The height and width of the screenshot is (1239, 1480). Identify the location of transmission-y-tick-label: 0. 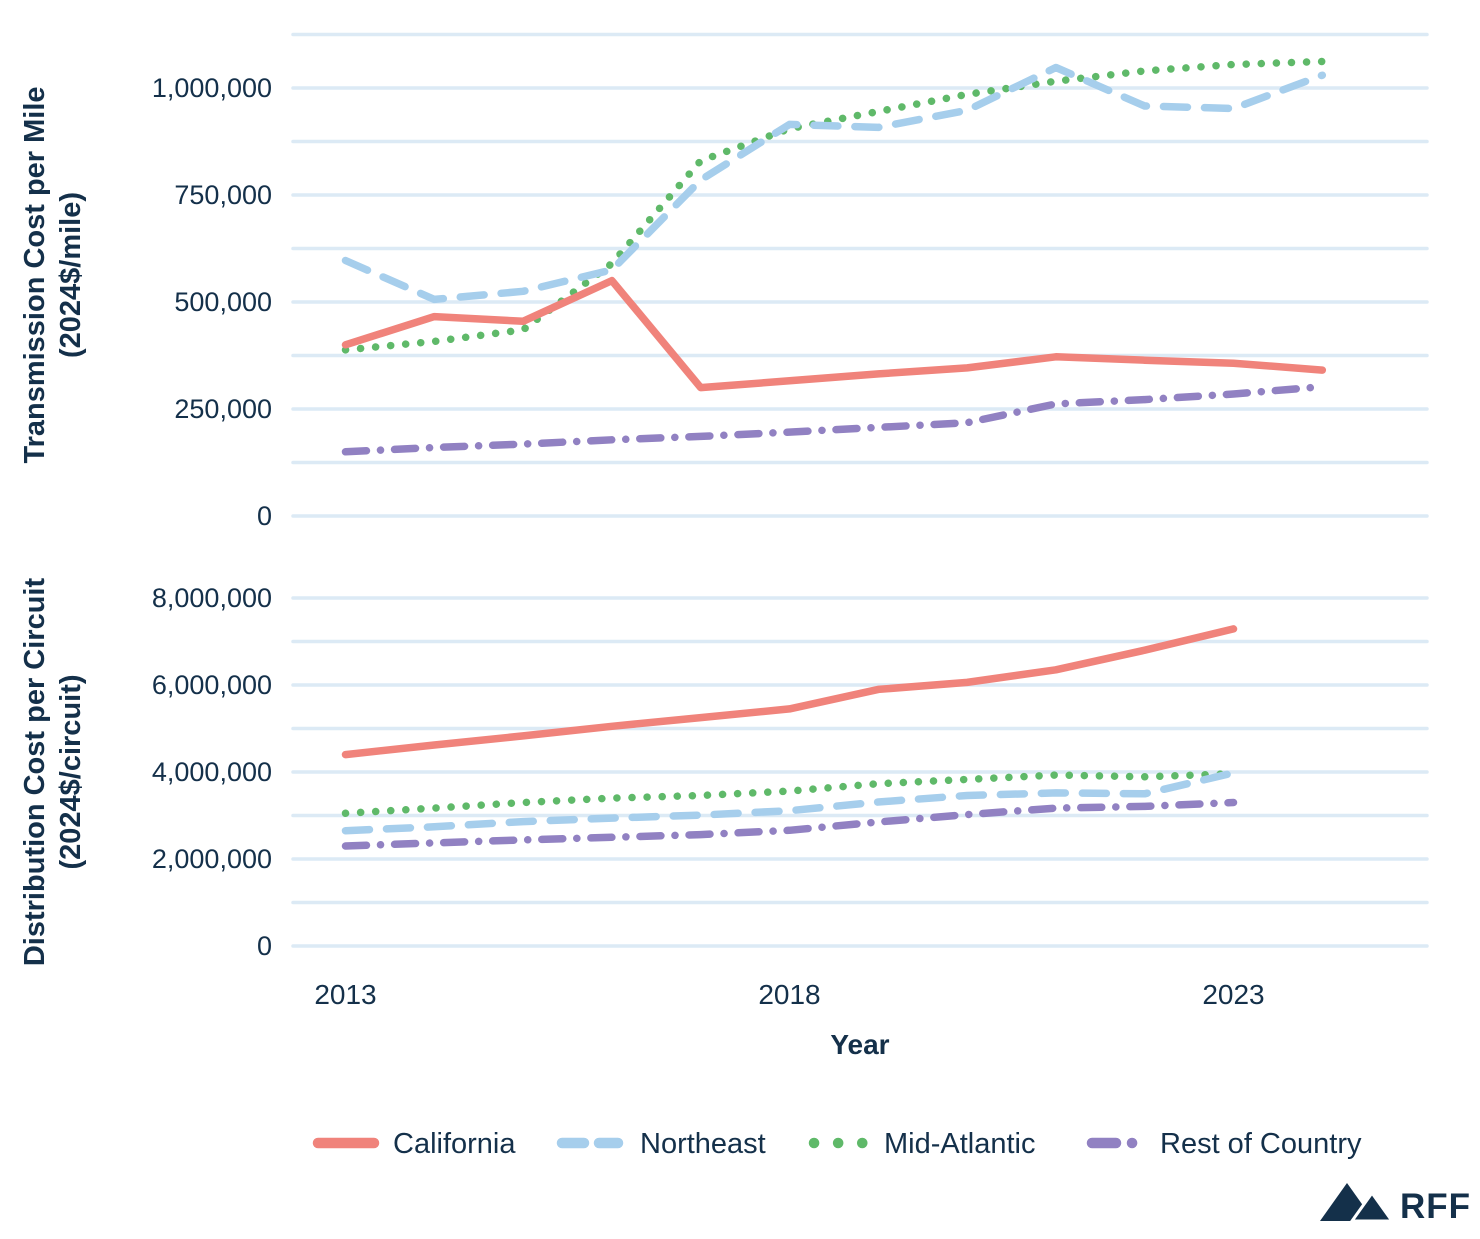
(264, 516).